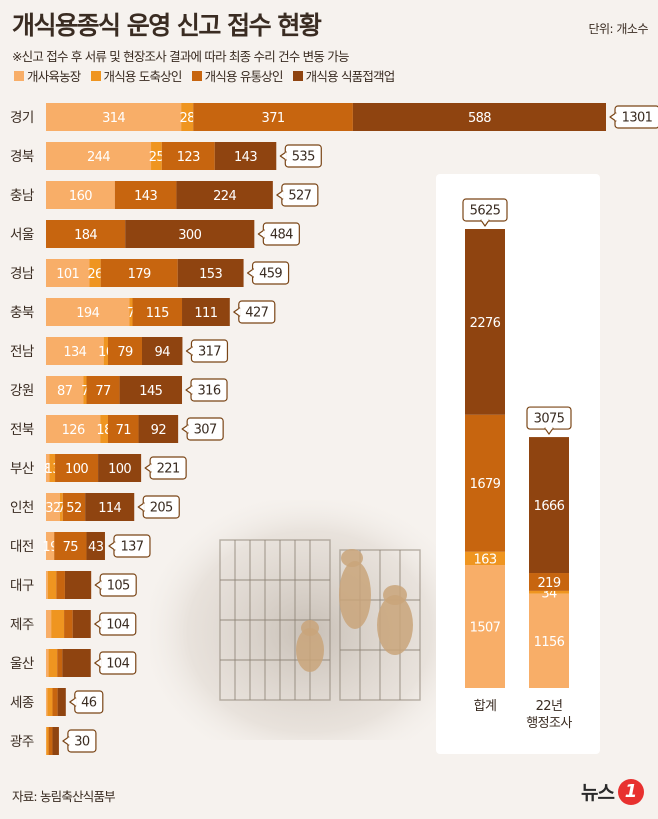  I want to click on legend-item-distributor: 개식용 유통상인, so click(237, 75).